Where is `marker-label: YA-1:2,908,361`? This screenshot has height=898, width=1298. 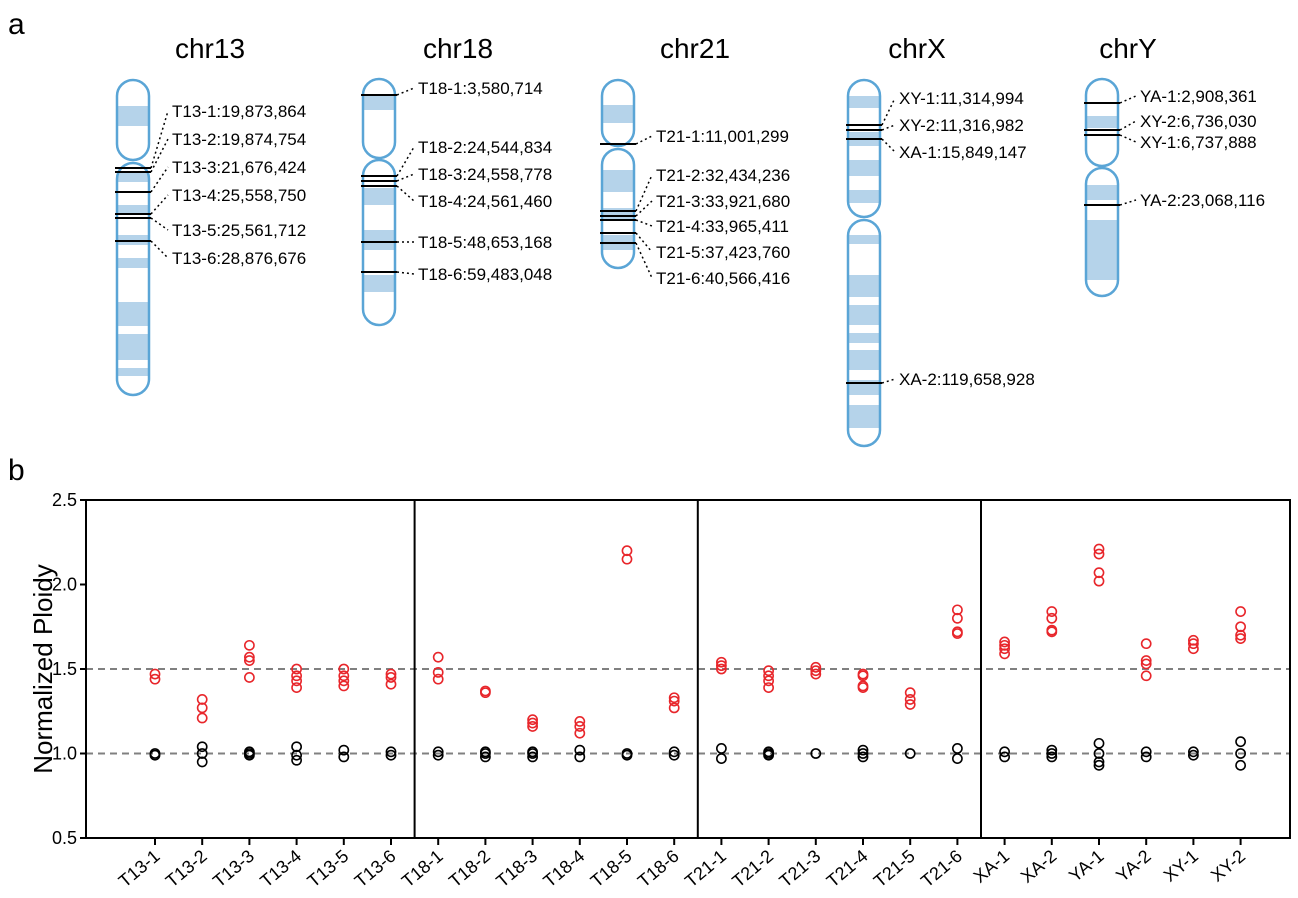
marker-label: YA-1:2,908,361 is located at coordinates (1198, 96).